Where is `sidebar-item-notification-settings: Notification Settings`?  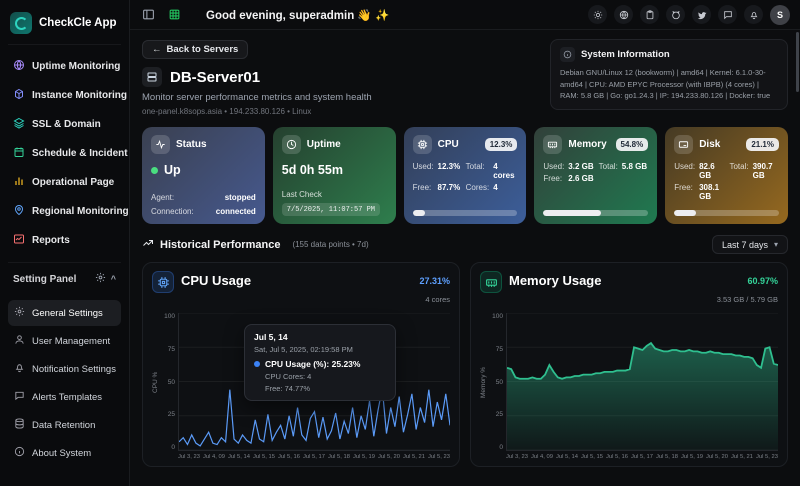 sidebar-item-notification-settings: Notification Settings is located at coordinates (64, 369).